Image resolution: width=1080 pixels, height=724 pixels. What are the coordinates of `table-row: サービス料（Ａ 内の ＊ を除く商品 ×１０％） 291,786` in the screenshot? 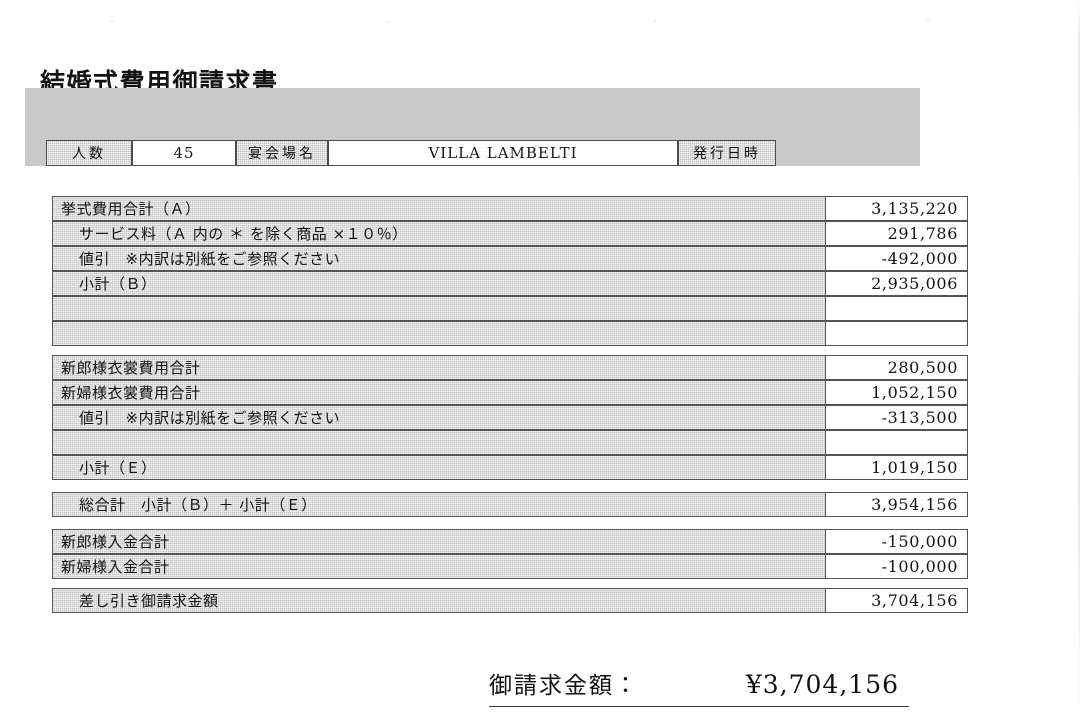 It's located at (510, 233).